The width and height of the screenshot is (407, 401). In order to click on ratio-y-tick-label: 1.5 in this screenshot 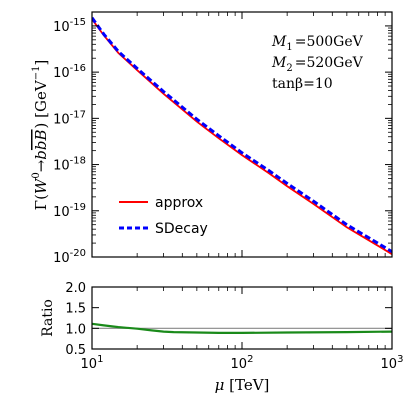, I will do `click(75, 309)`.